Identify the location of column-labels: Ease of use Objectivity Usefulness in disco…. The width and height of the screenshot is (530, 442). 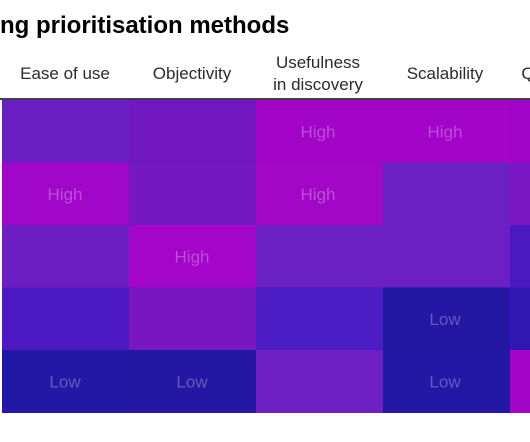
(275, 73).